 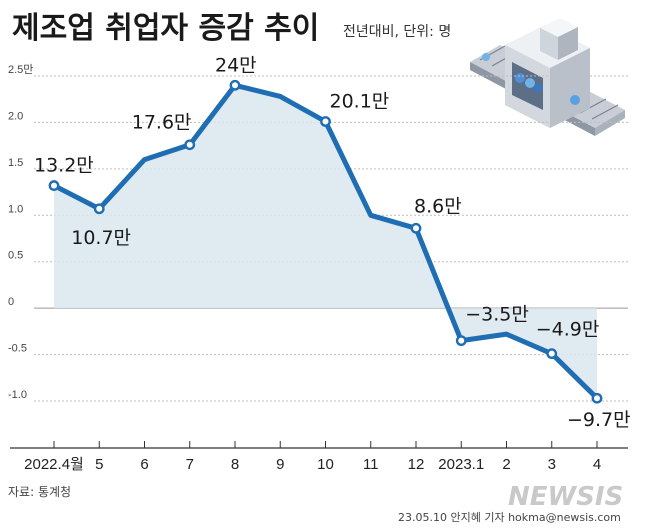 I want to click on data-label: 8.6만, so click(x=438, y=206).